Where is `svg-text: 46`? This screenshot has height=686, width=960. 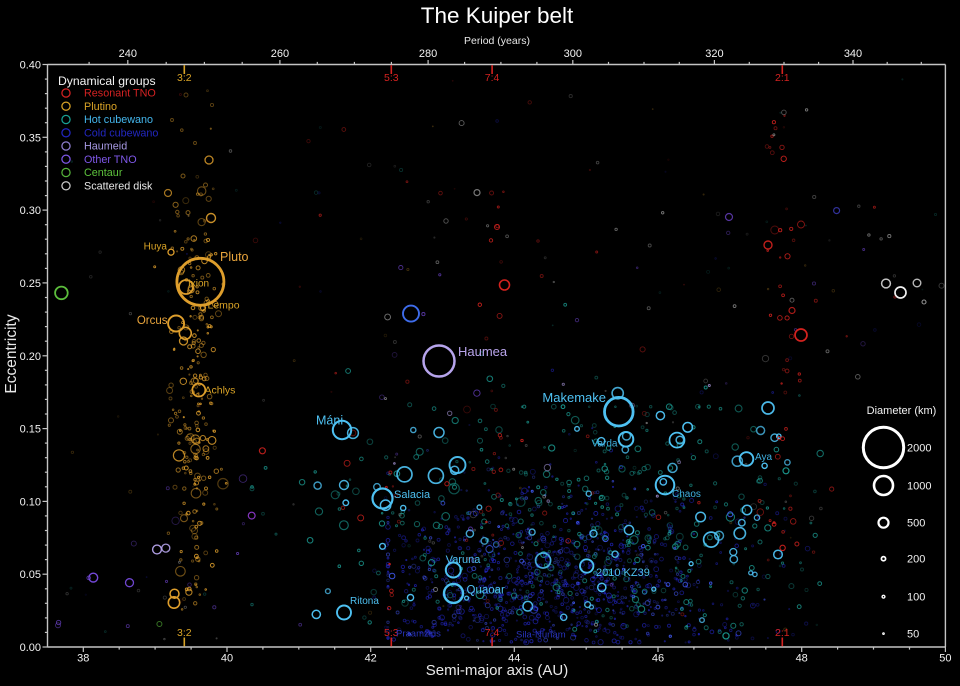
svg-text: 46 is located at coordinates (658, 659).